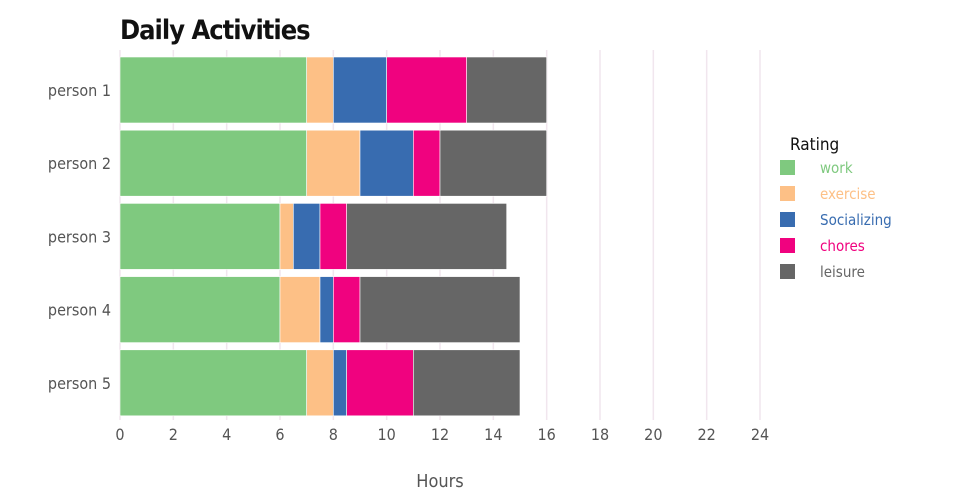 Image resolution: width=960 pixels, height=500 pixels. I want to click on x-tick-label: 6, so click(279, 434).